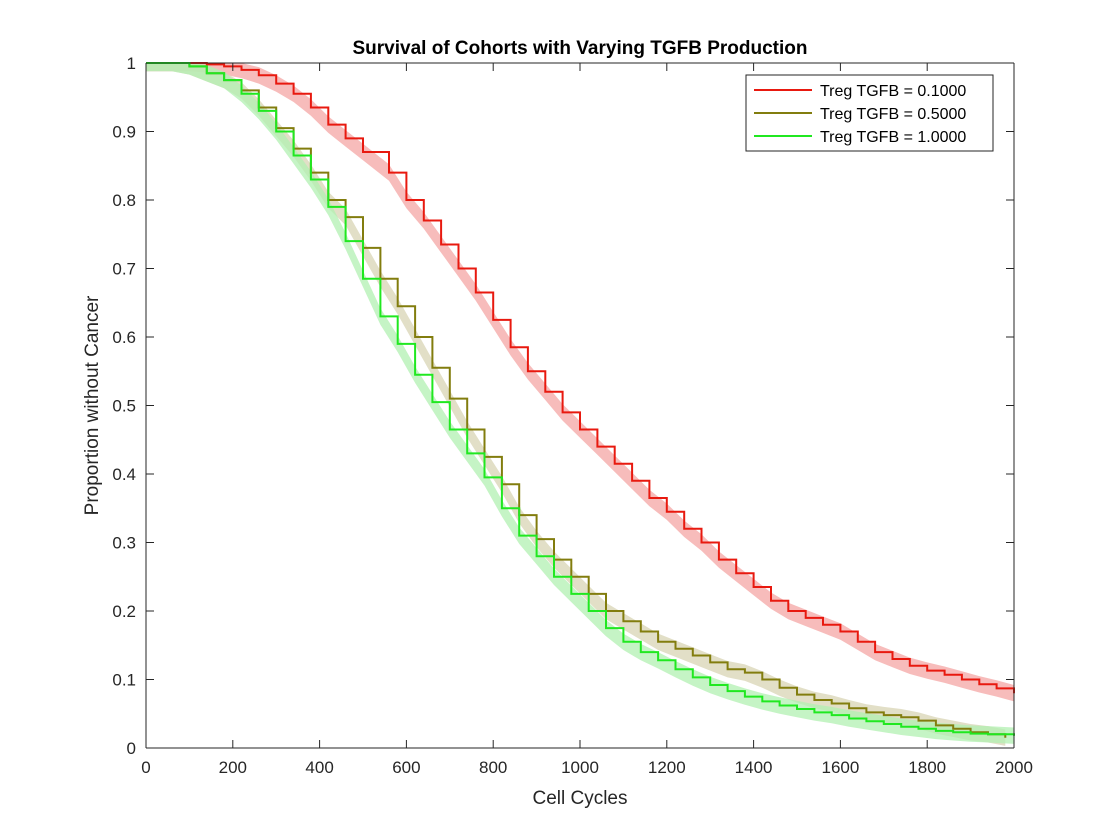 The image size is (1120, 840). Describe the element at coordinates (406, 767) in the screenshot. I see `x-tick-label: 600` at that location.